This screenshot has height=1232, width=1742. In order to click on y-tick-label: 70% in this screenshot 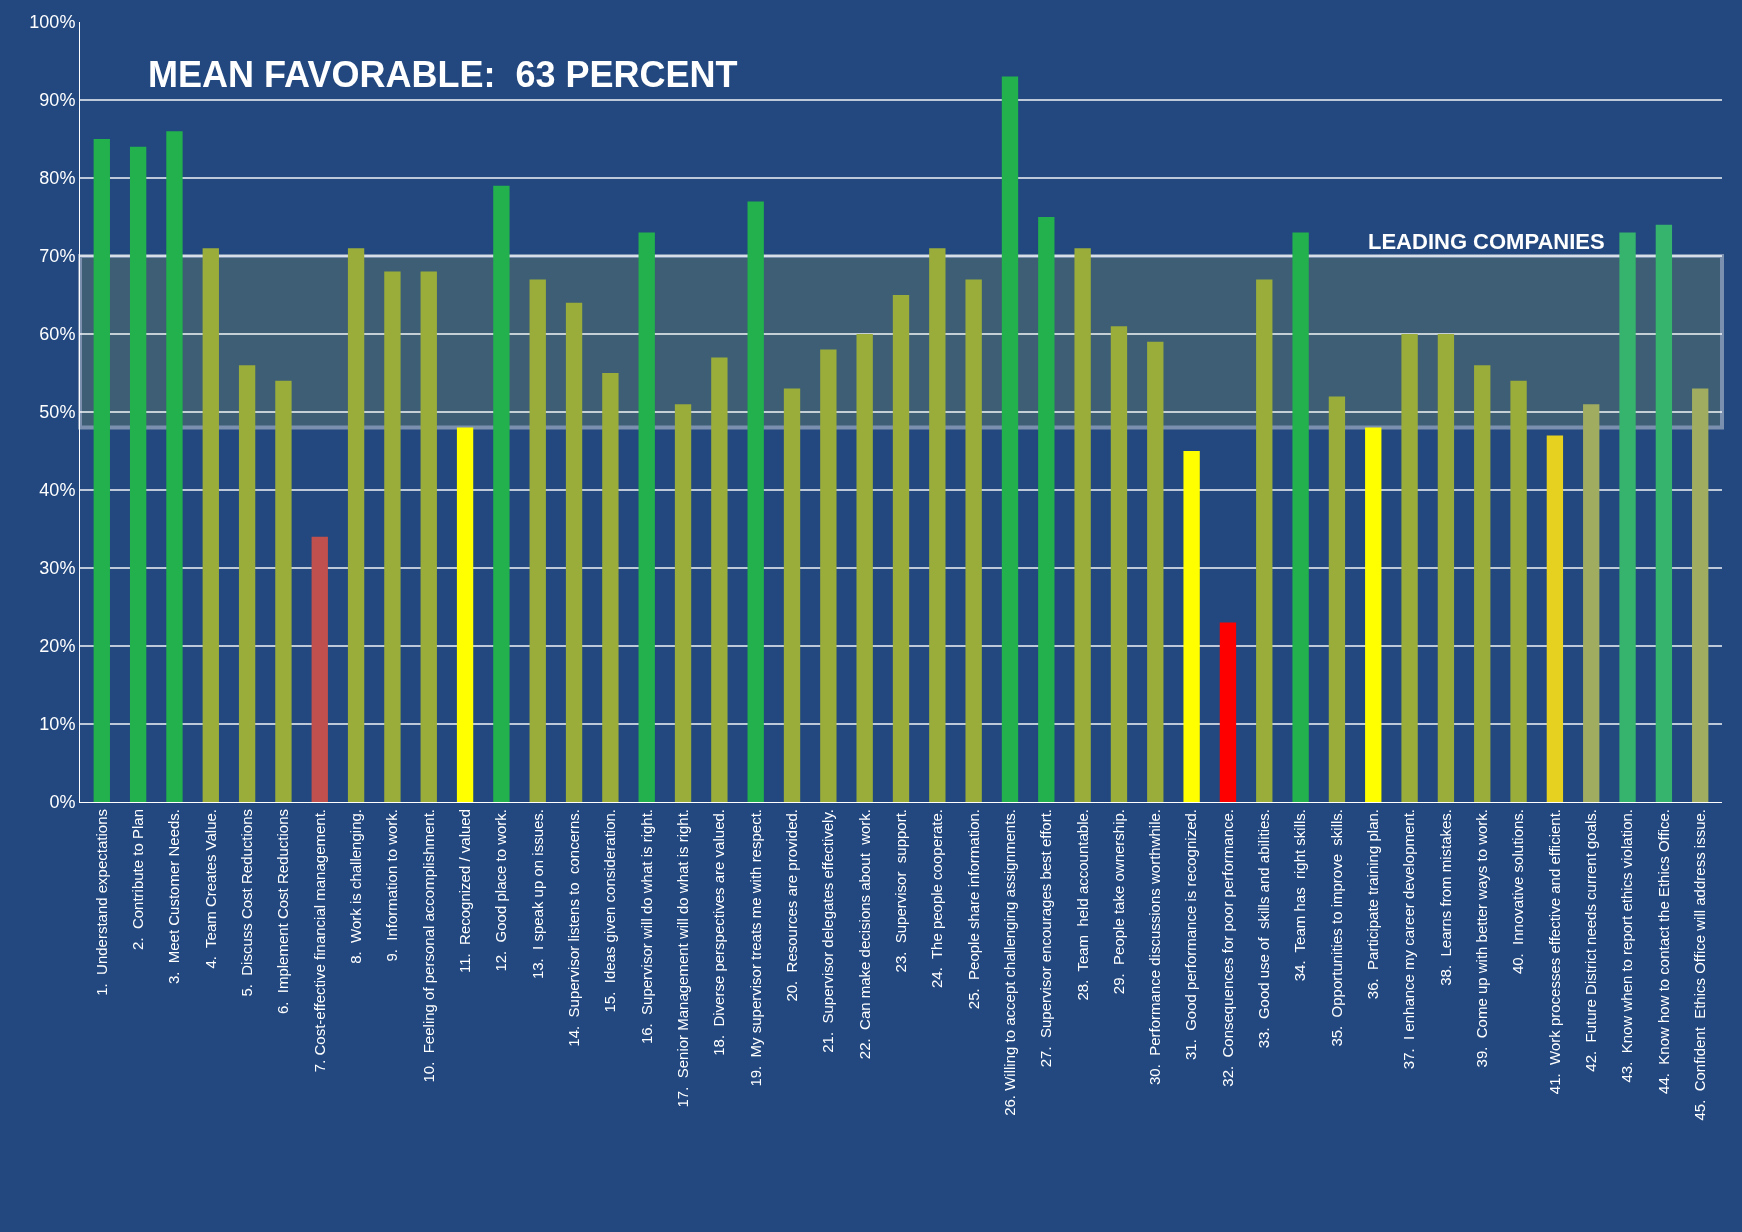, I will do `click(57, 256)`.